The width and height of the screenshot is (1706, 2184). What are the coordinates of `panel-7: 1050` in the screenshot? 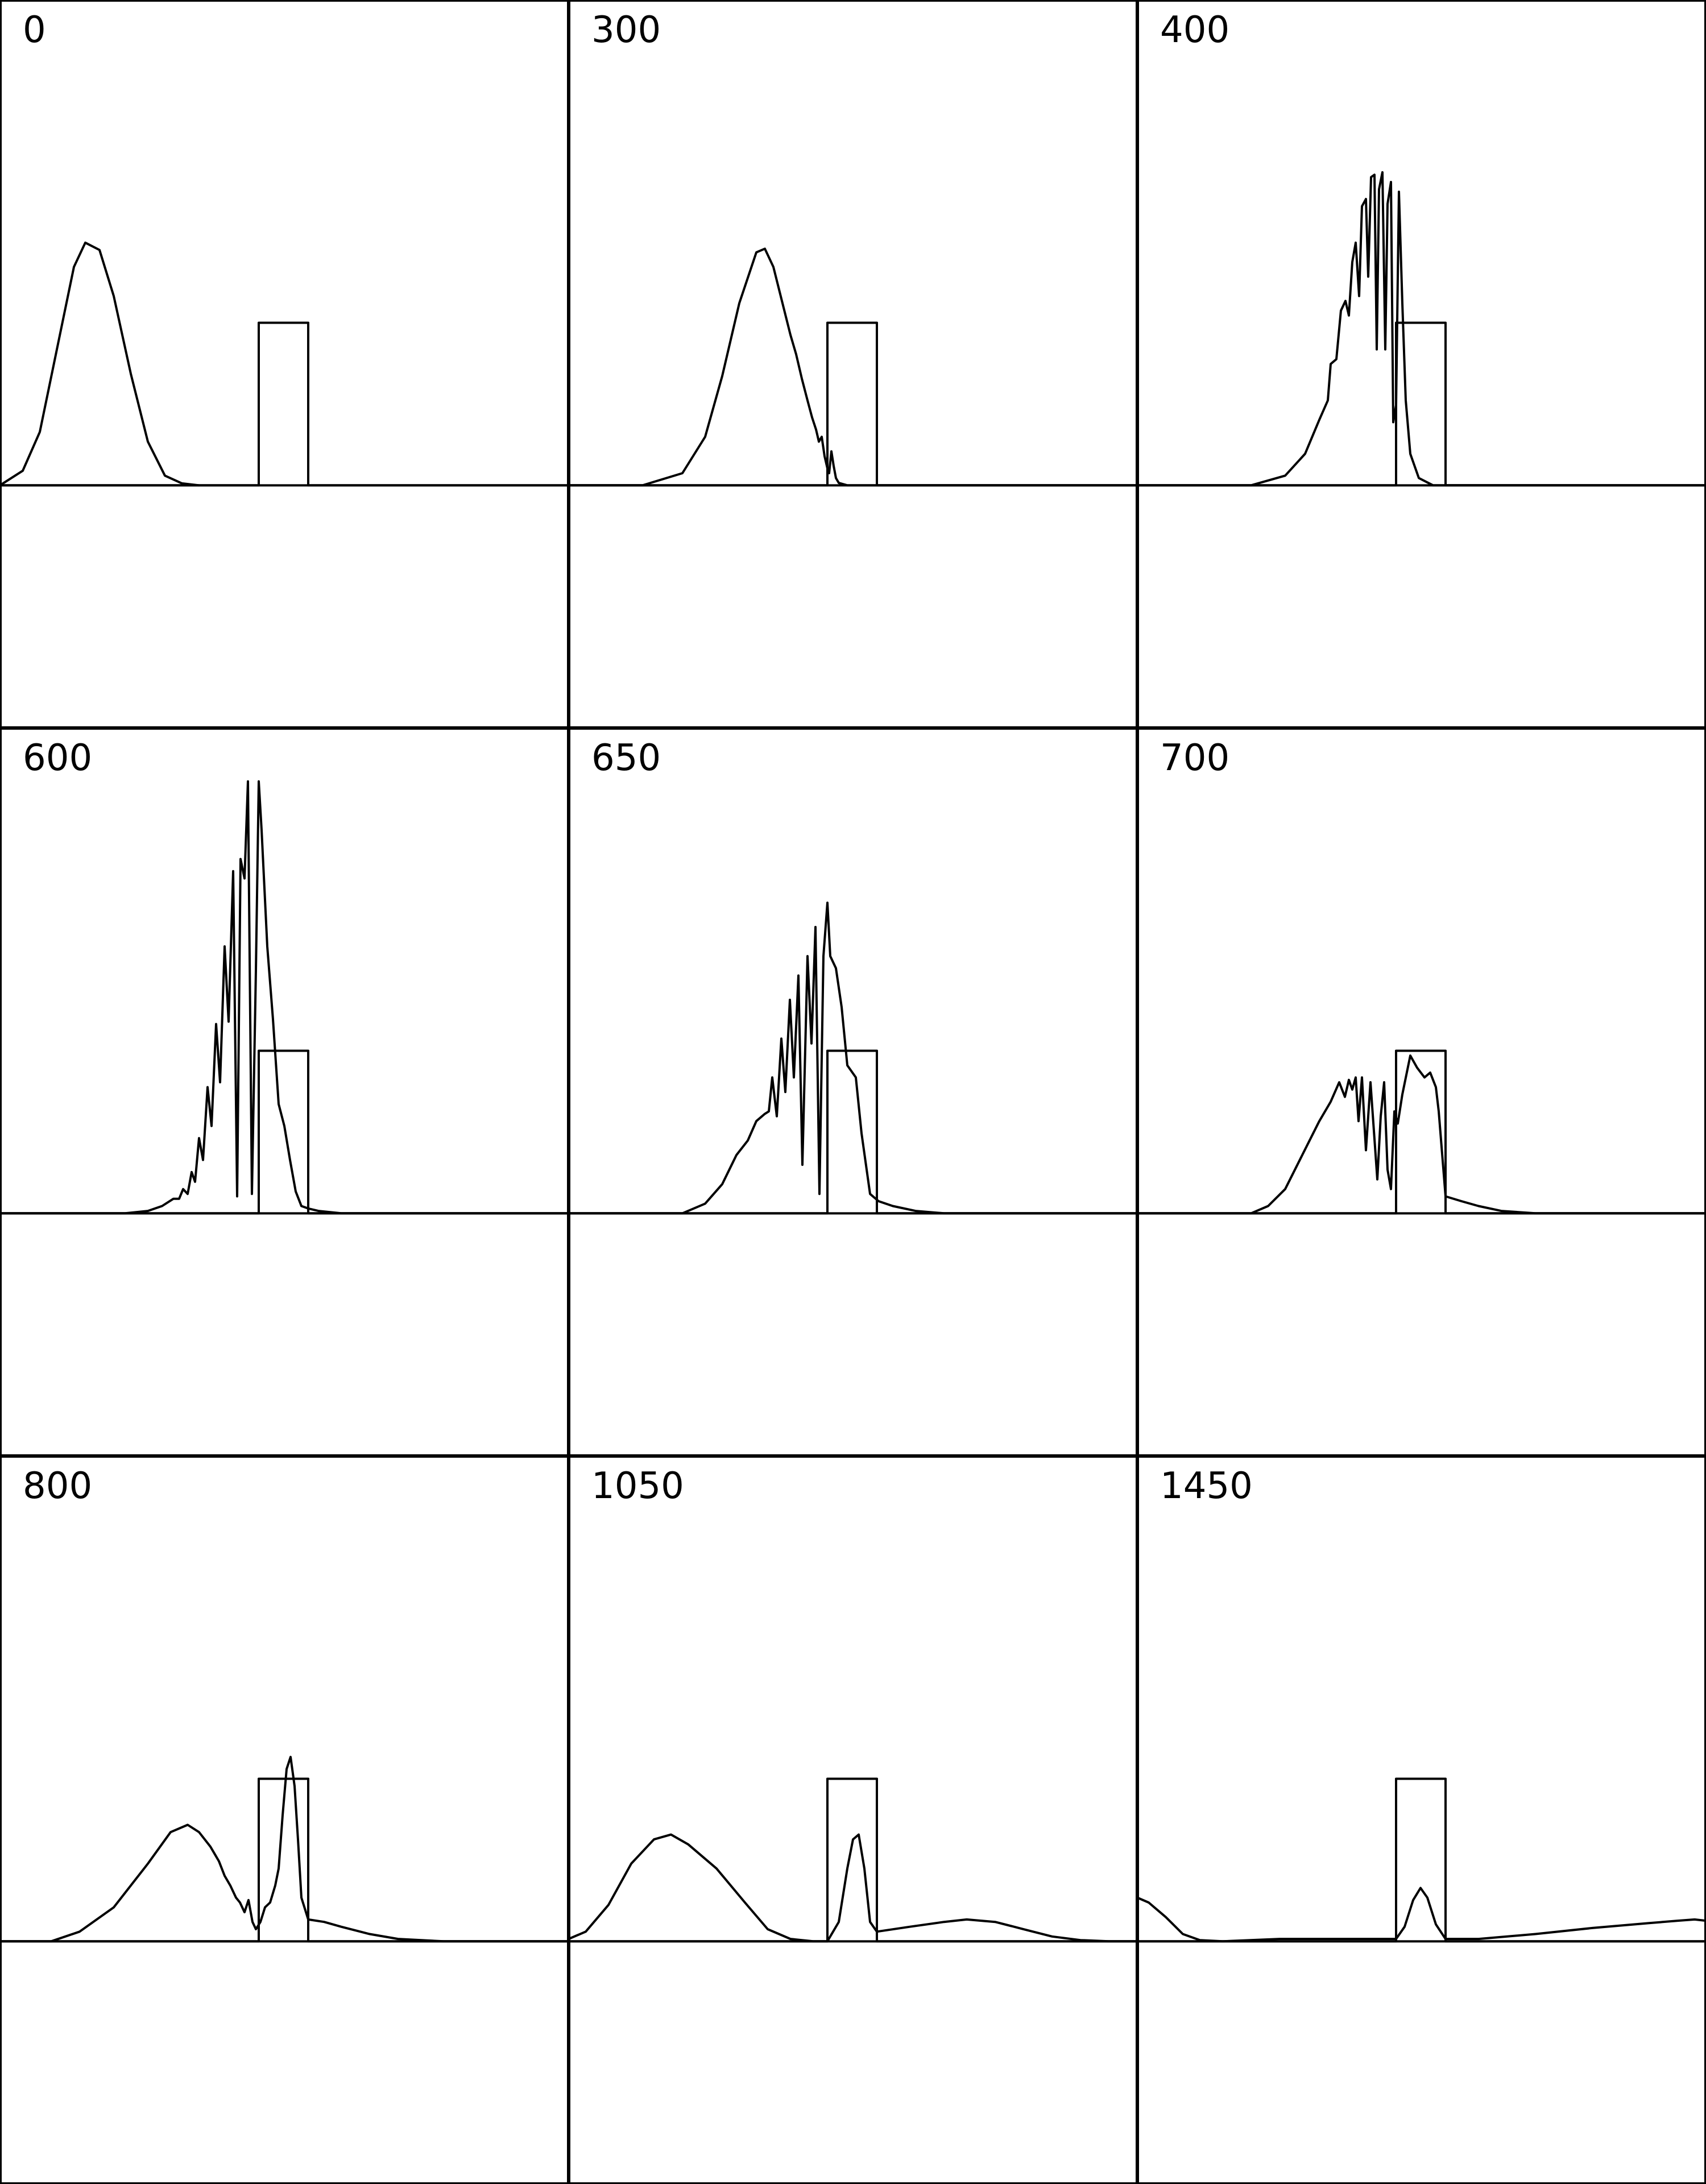 It's located at (853, 1820).